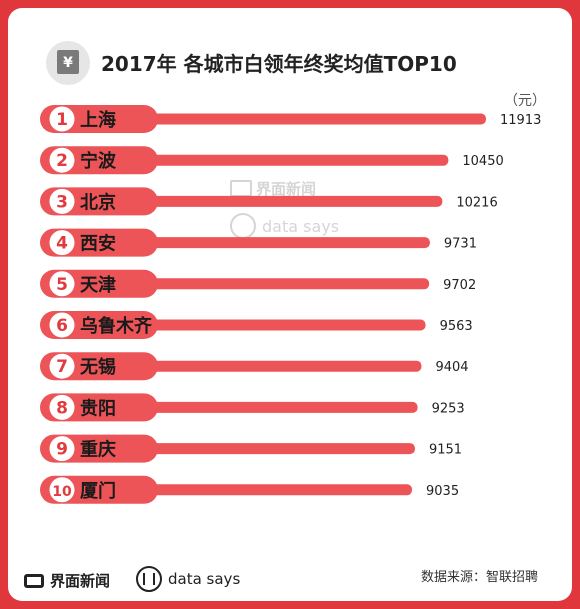 Image resolution: width=580 pixels, height=609 pixels. What do you see at coordinates (80, 581) in the screenshot?
I see `footer-brand: 界面新闻` at bounding box center [80, 581].